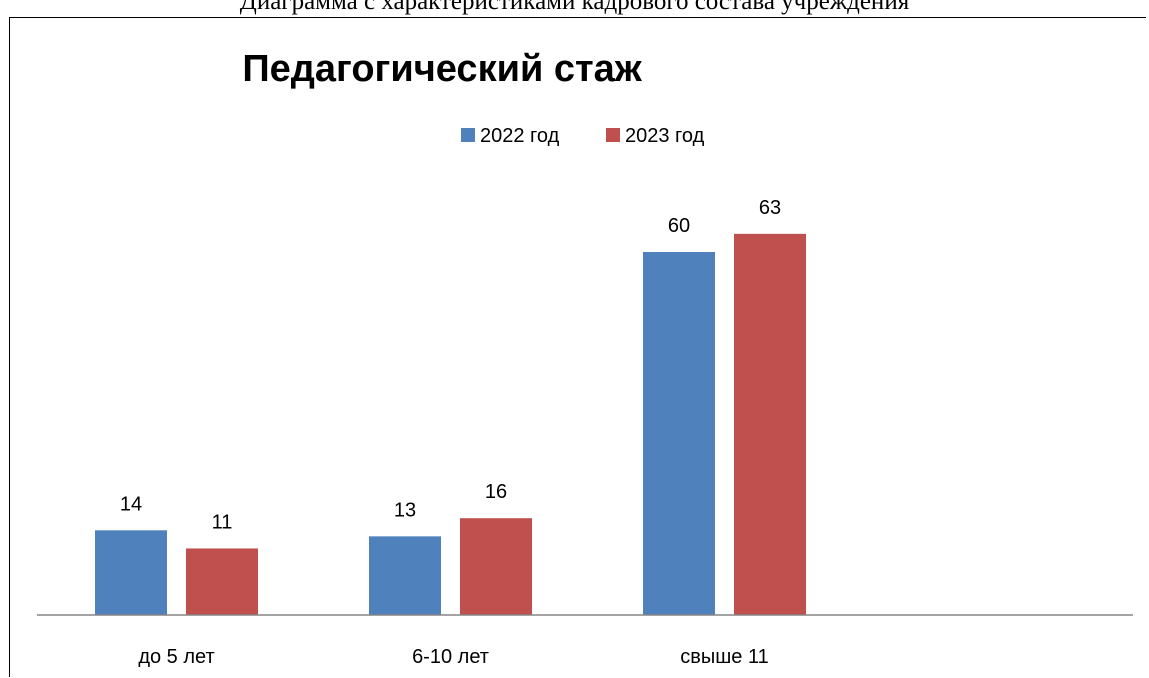 This screenshot has height=678, width=1149. Describe the element at coordinates (450, 657) in the screenshot. I see `x-tick-label: 6-10 лет` at that location.